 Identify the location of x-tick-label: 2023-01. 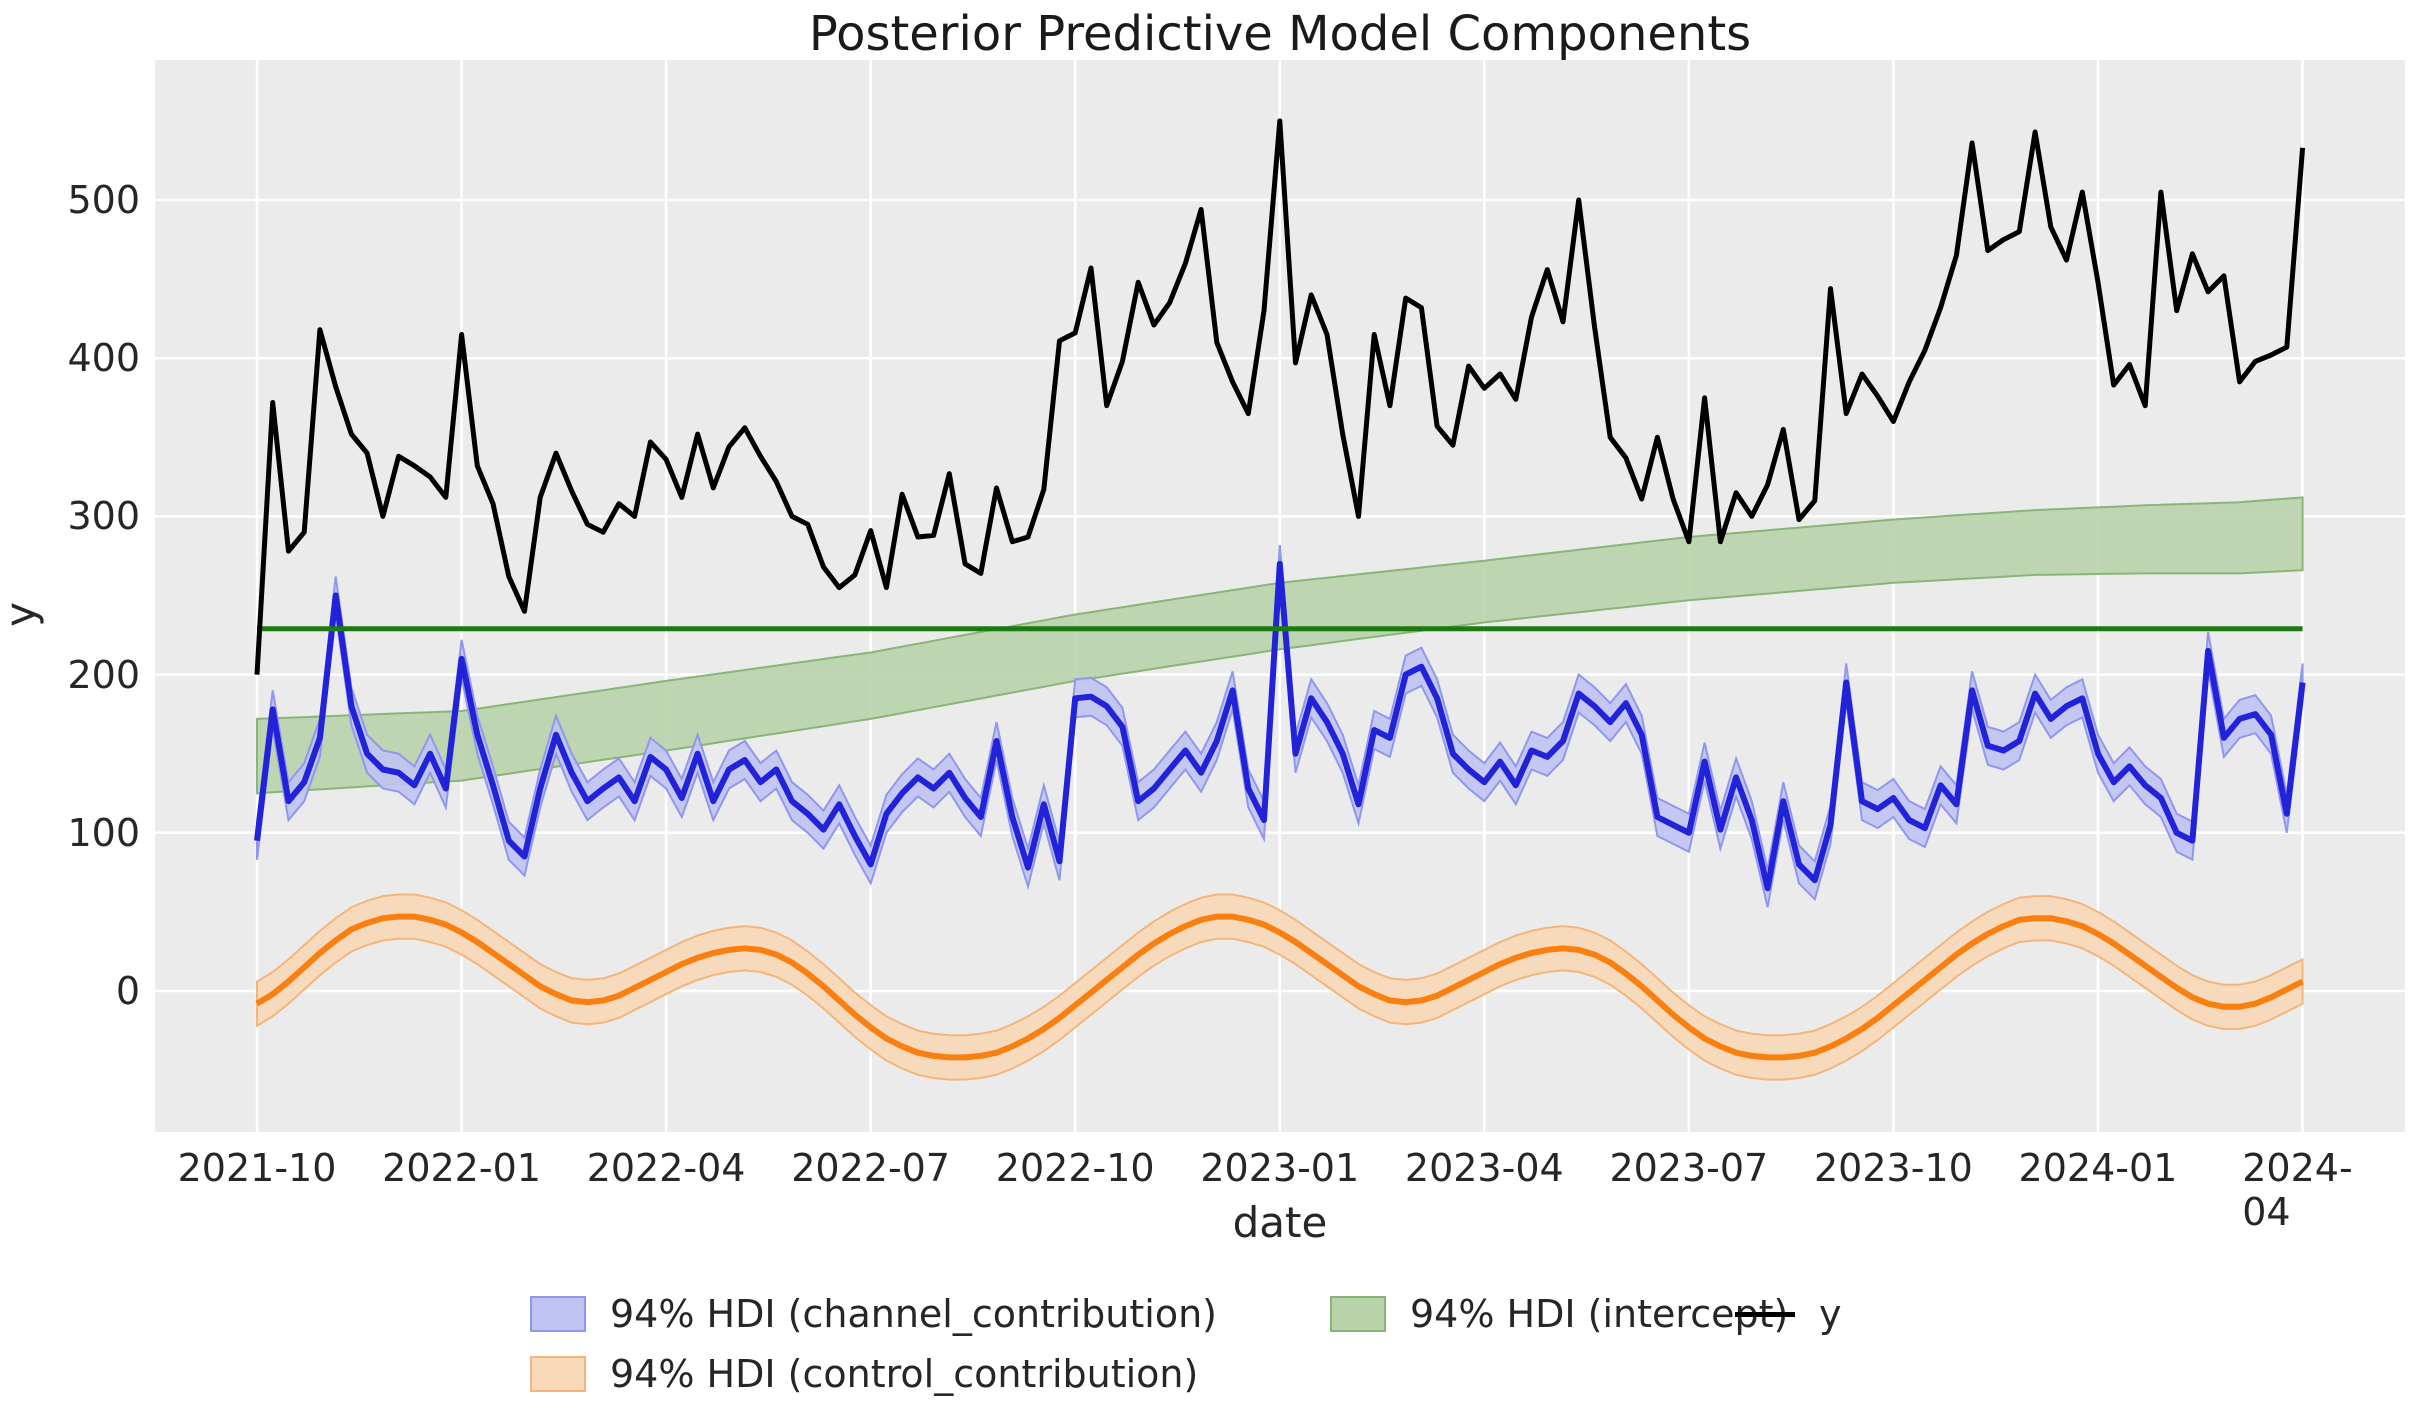
(1280, 1168).